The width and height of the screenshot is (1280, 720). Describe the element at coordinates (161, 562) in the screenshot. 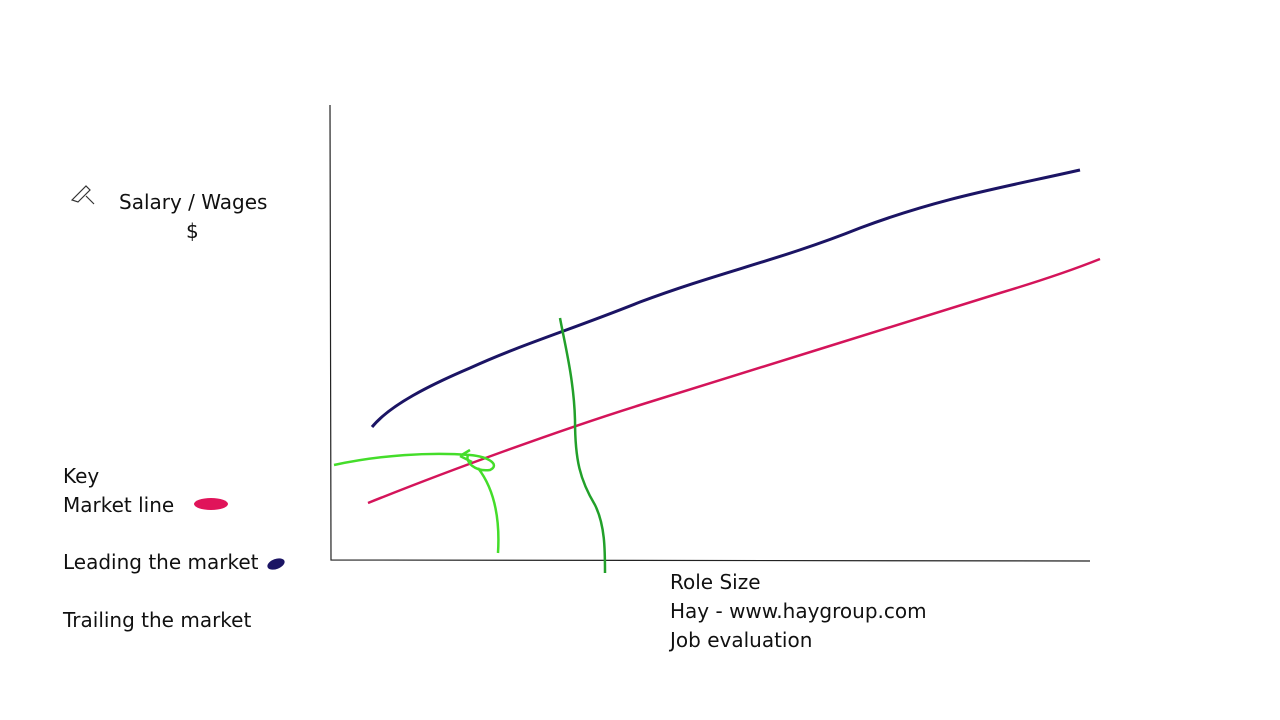

I see `key-item: Leading the market` at that location.